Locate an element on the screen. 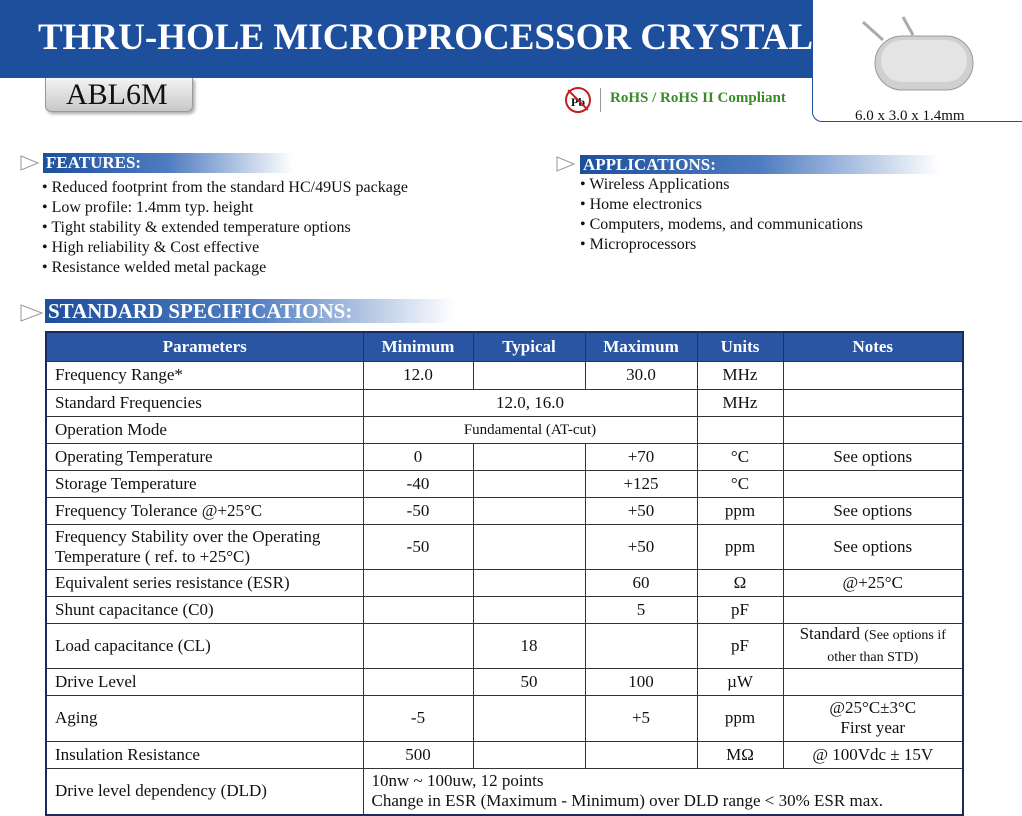  separator is located at coordinates (600, 100).